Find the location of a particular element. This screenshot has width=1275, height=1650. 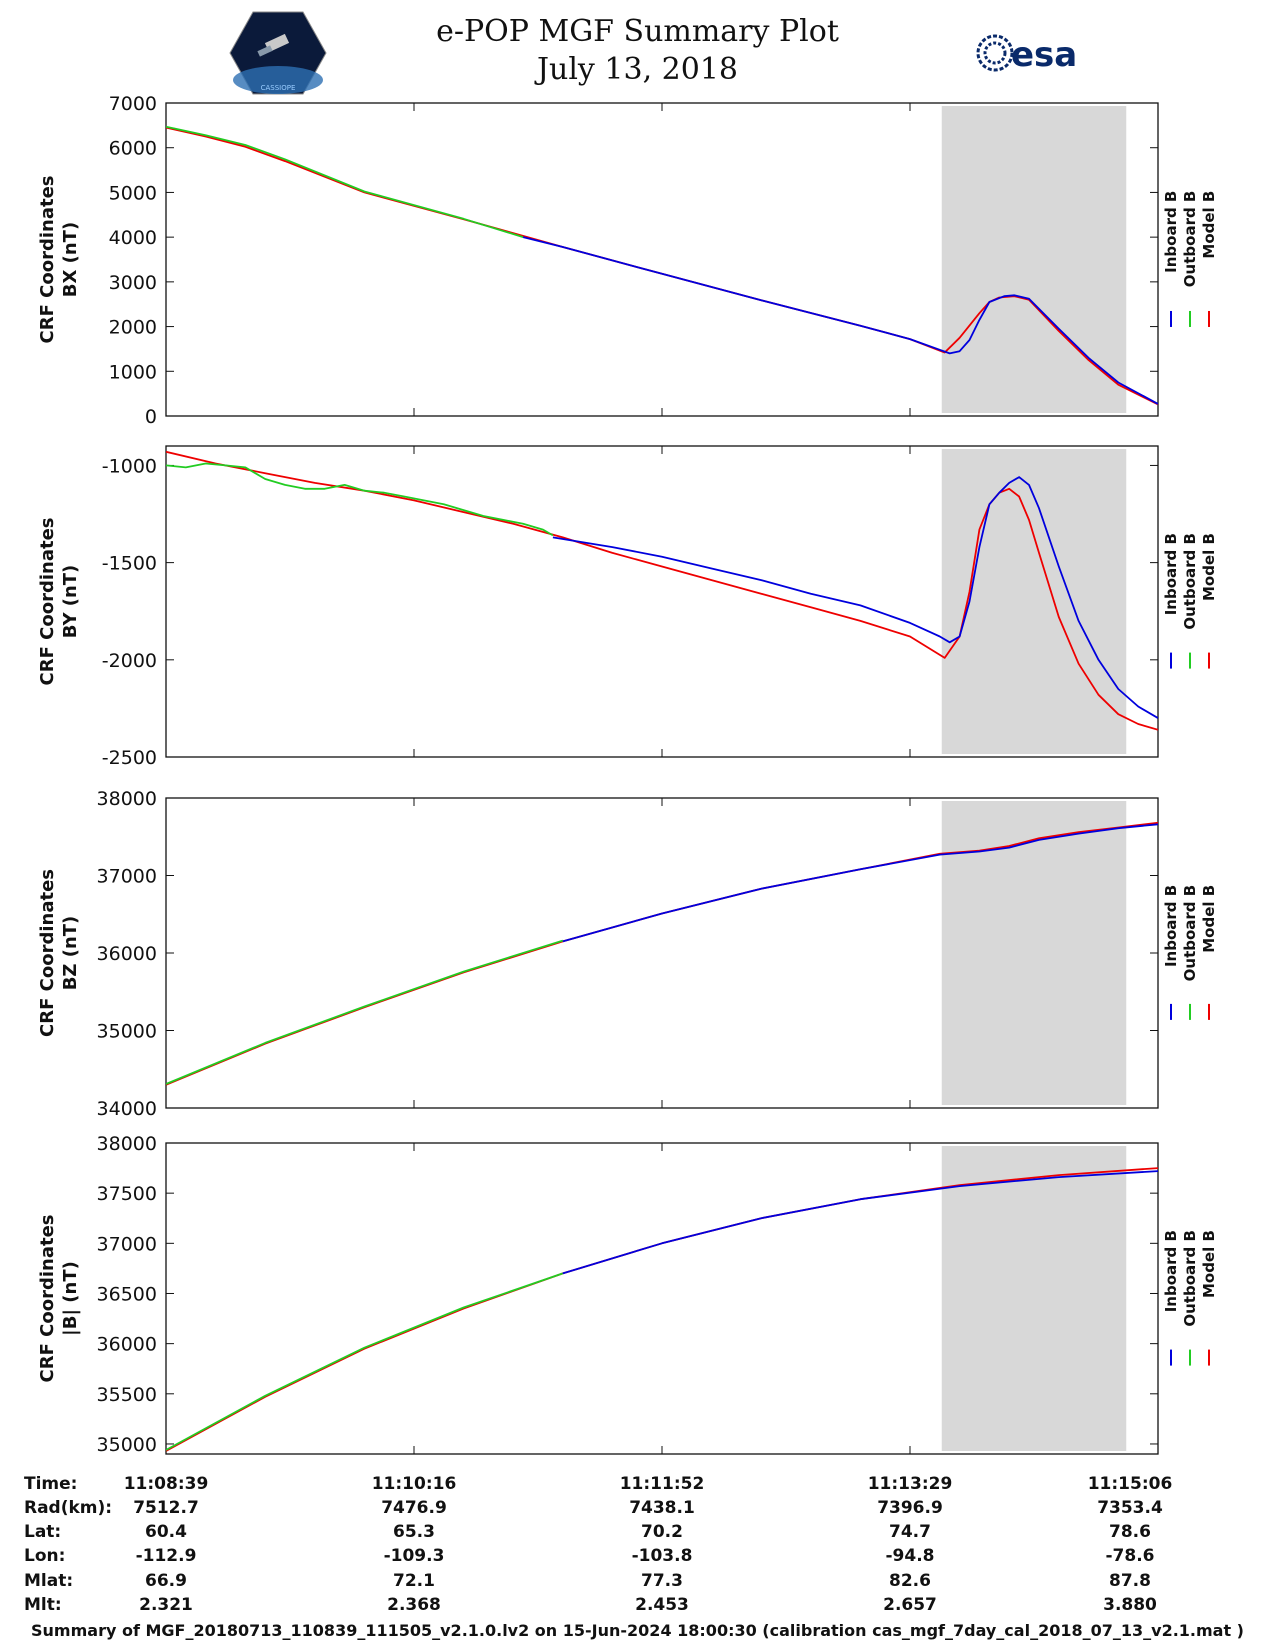

y-tick-label: -2000 is located at coordinates (129, 661).